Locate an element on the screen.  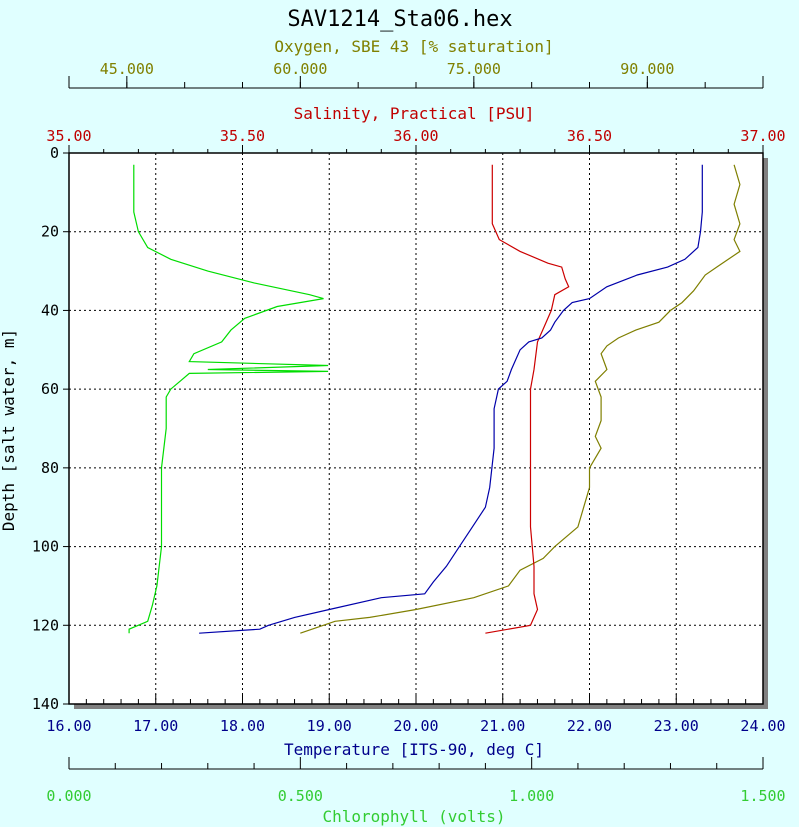
temperature-tick-label: 23.00 is located at coordinates (676, 726).